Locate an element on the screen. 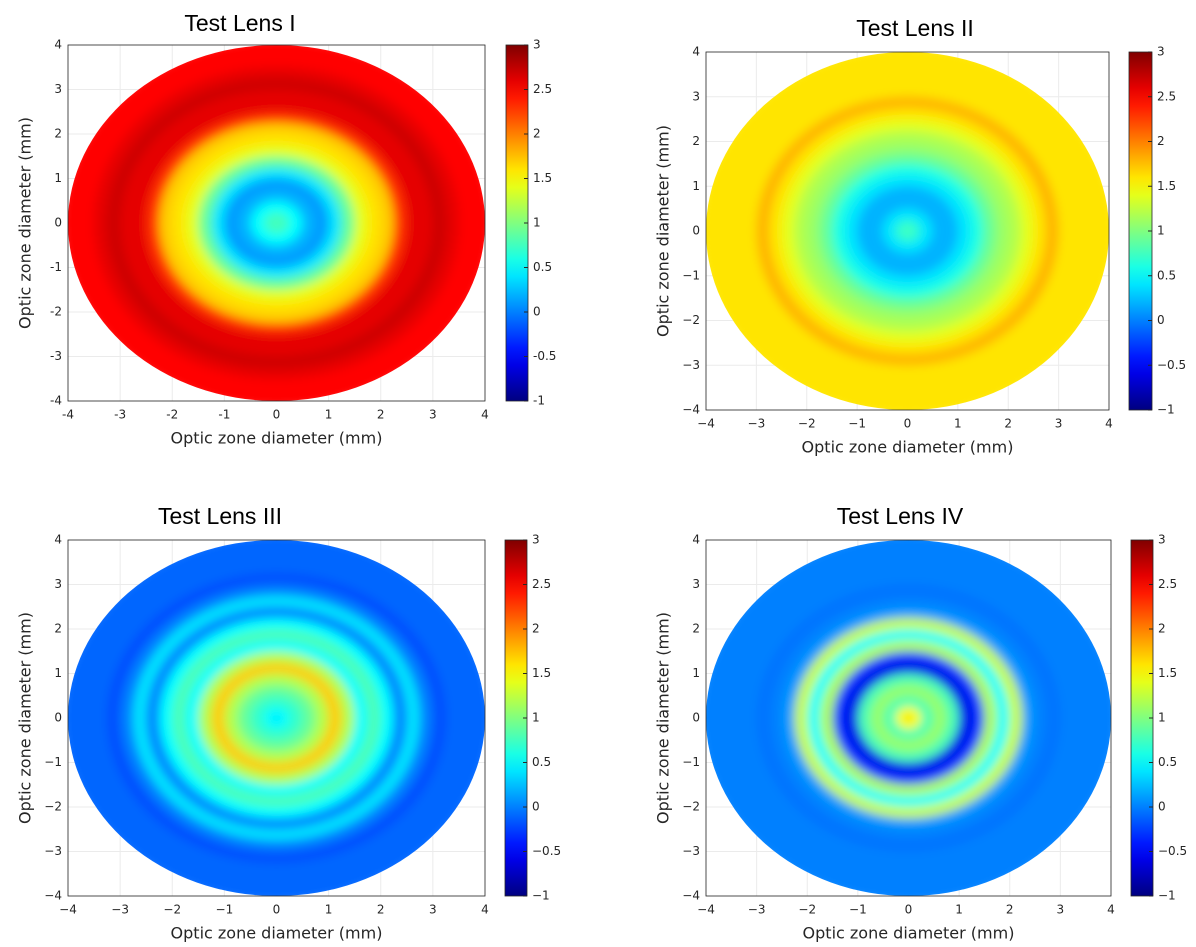  y-tick-label: -3 is located at coordinates (56, 356).